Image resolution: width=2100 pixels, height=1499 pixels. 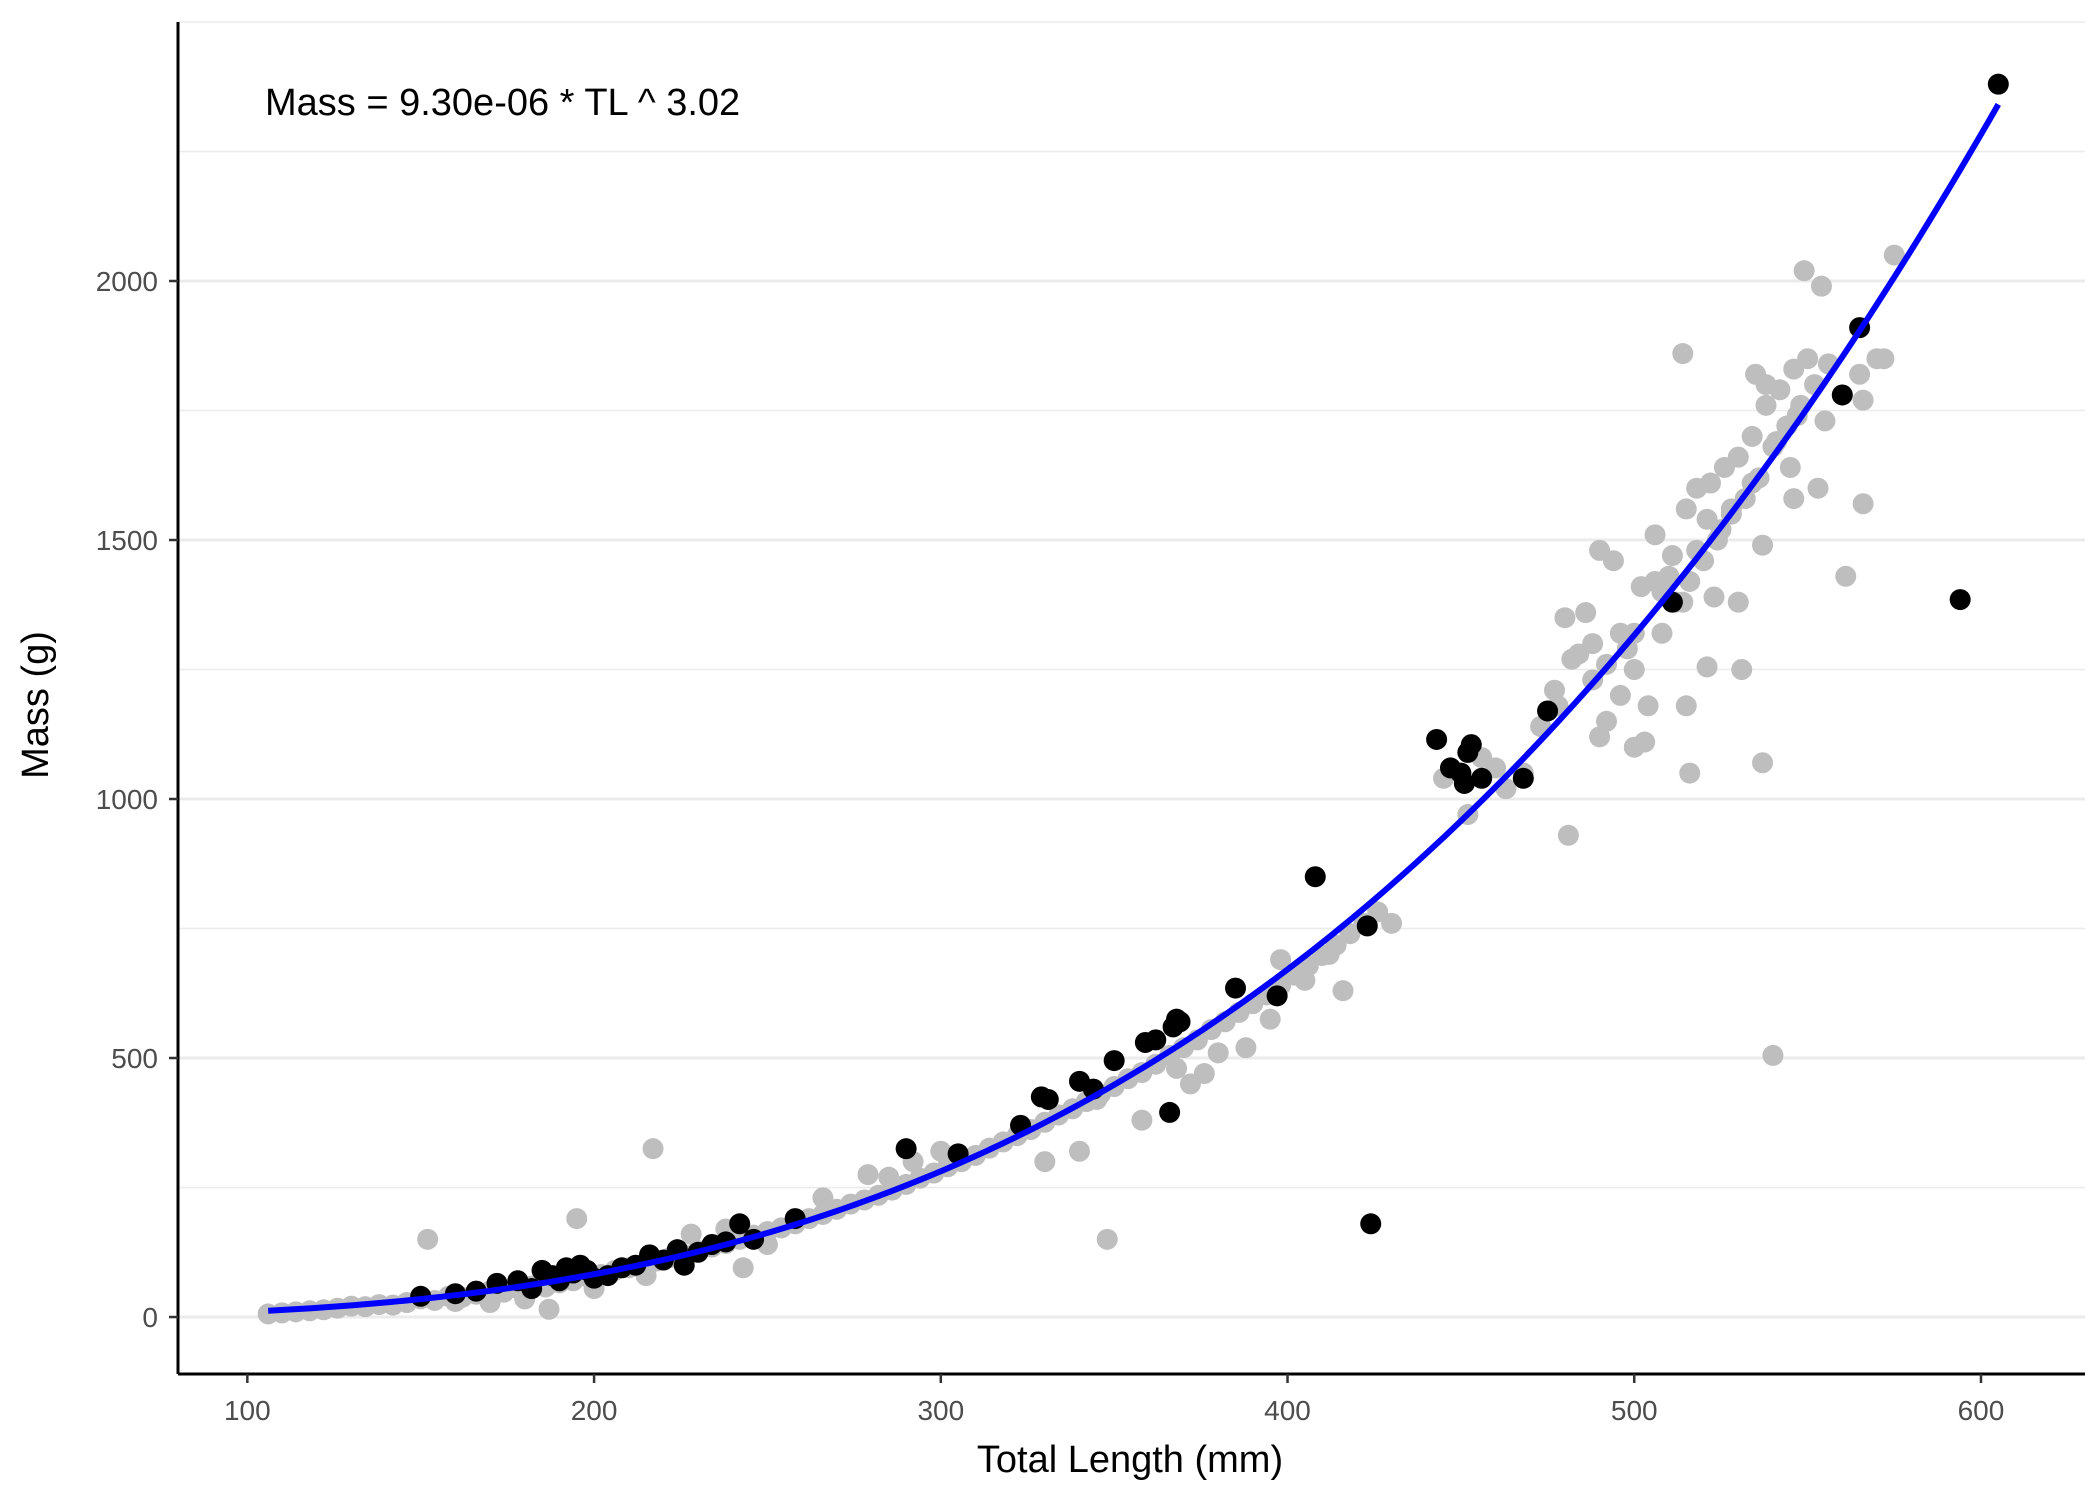 I want to click on x-tick-label: 400, so click(x=1287, y=1410).